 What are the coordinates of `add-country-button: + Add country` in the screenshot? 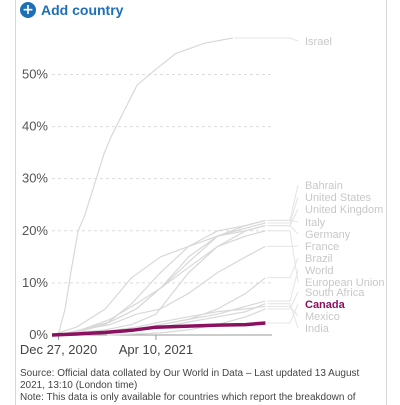 It's located at (71, 10).